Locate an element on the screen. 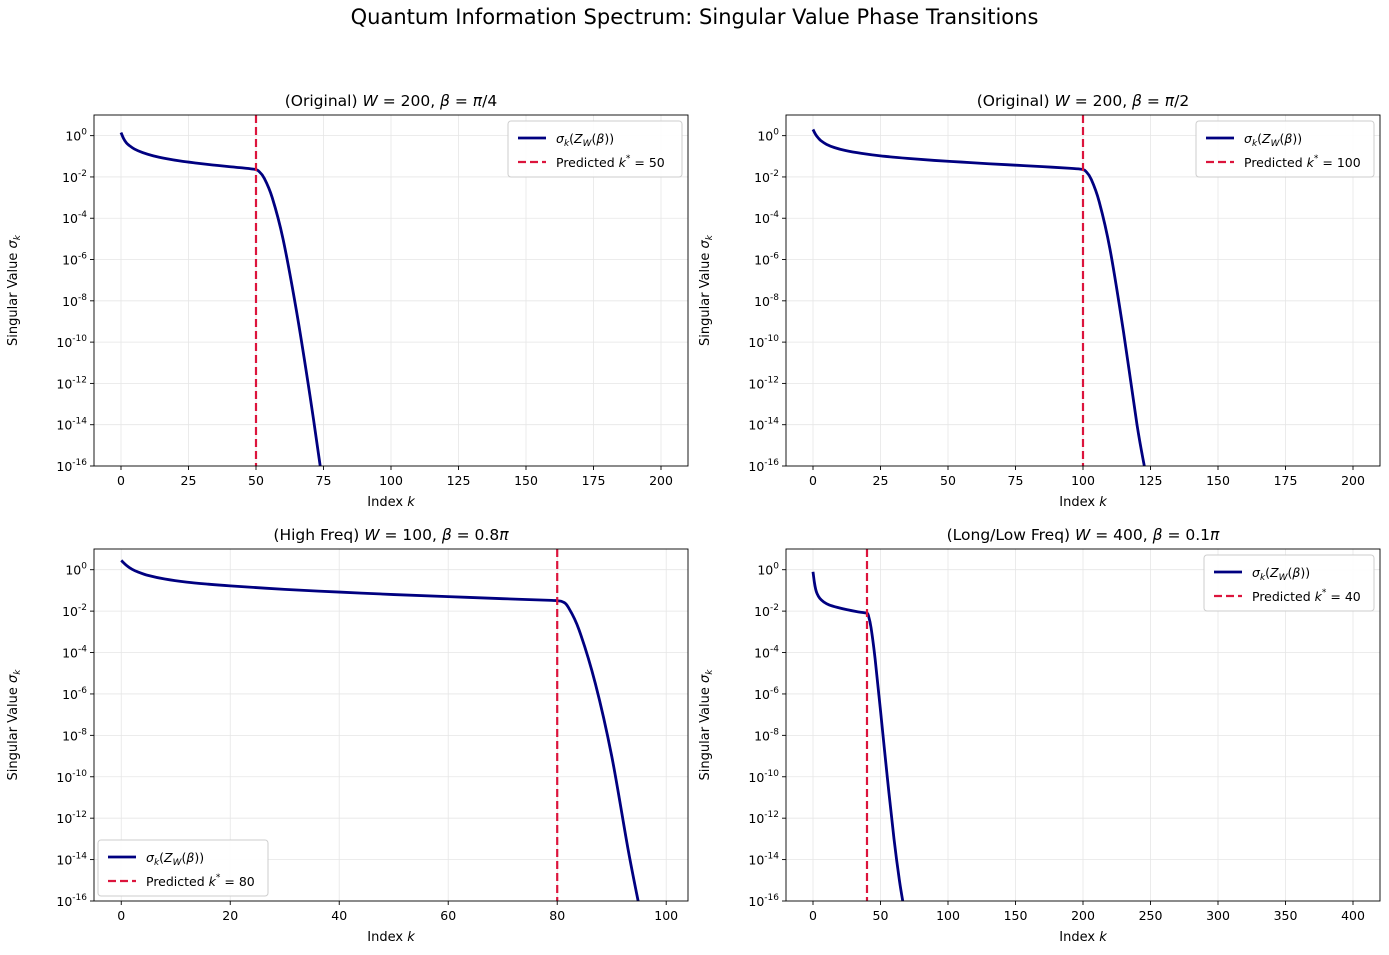 The height and width of the screenshot is (955, 1389). legend: σk(ZW(β)) Predicted k* = 80 is located at coordinates (183, 868).